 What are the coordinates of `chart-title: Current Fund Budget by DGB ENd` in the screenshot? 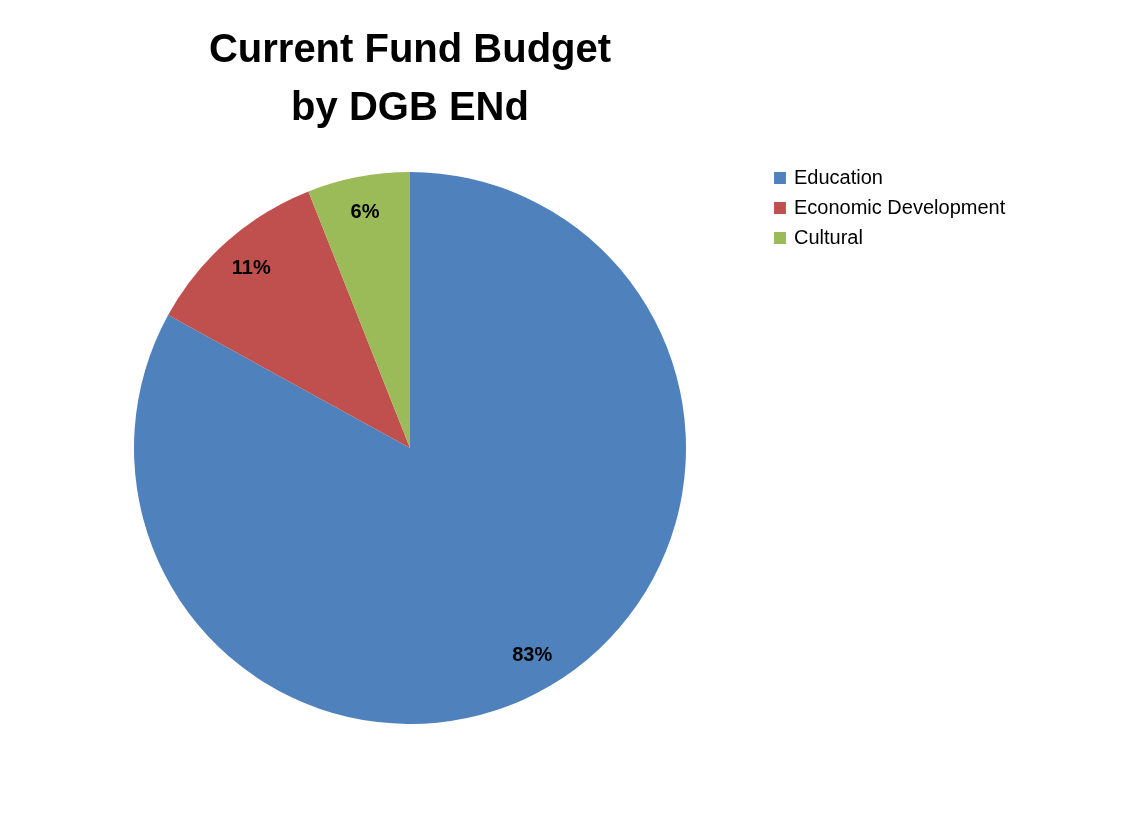 It's located at (410, 77).